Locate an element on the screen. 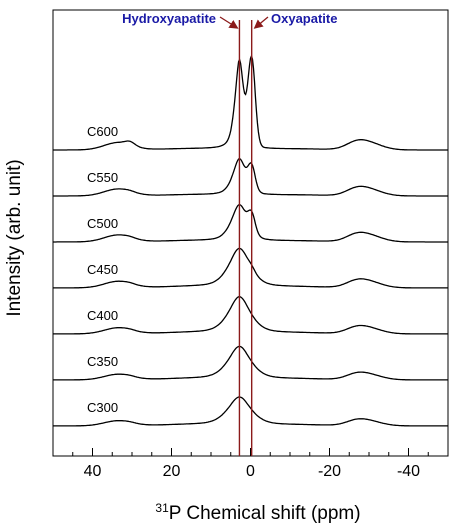 Image resolution: width=454 pixels, height=527 pixels. spectrum-c300 is located at coordinates (250, 411).